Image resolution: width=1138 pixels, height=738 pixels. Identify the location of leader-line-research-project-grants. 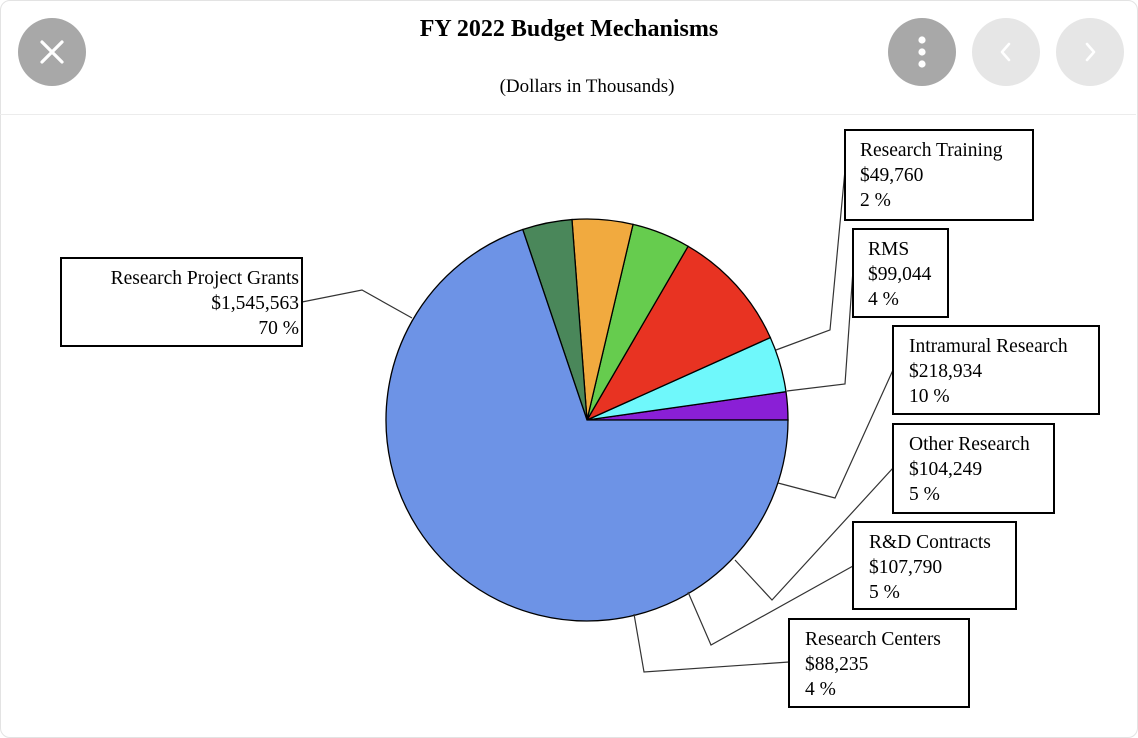
(357, 304).